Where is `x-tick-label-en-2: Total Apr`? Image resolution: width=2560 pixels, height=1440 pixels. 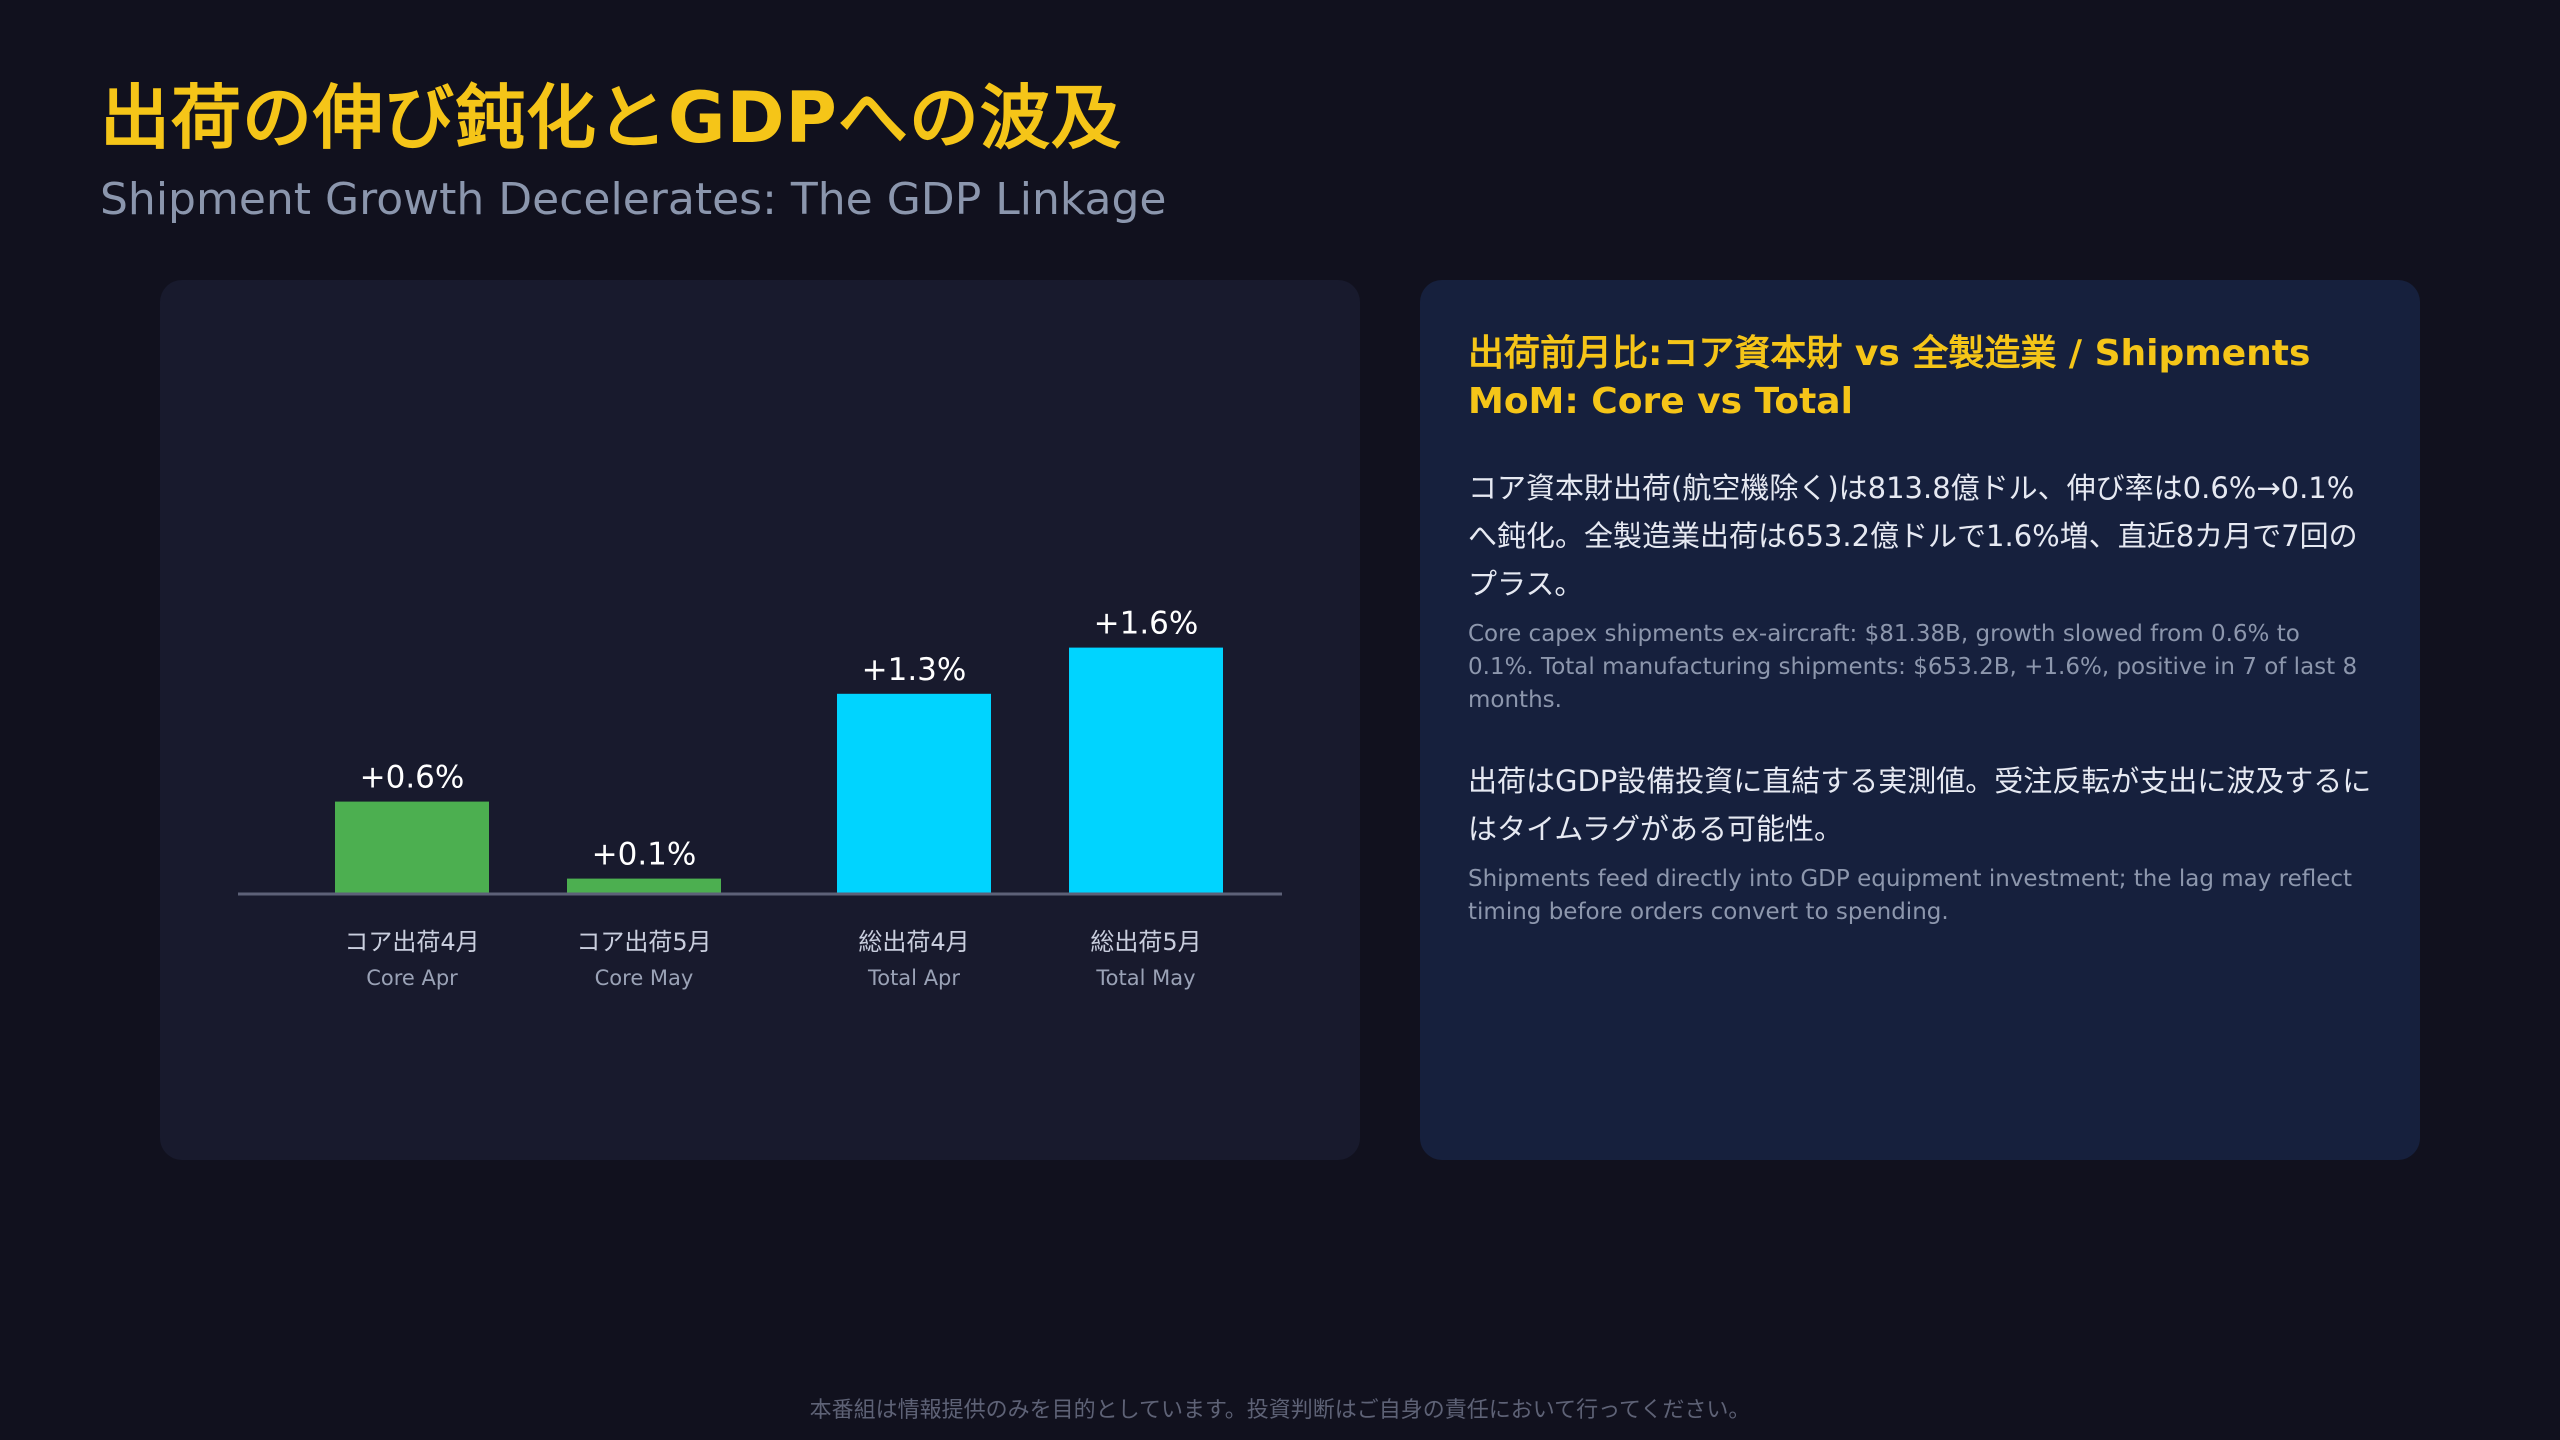 x-tick-label-en-2: Total Apr is located at coordinates (913, 978).